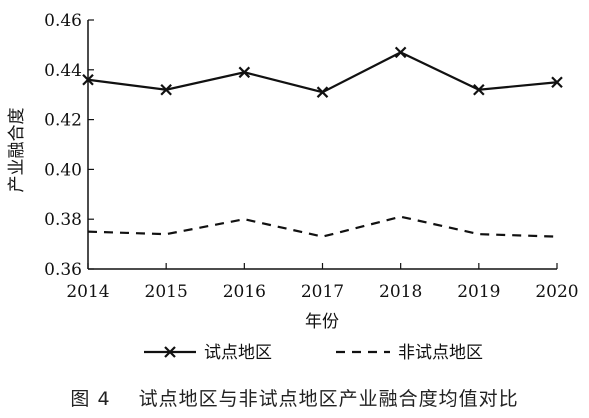 The image size is (589, 418). I want to click on figure-caption: 图 4 试点地区与非试点地区产业融合度均值对比, so click(294, 397).